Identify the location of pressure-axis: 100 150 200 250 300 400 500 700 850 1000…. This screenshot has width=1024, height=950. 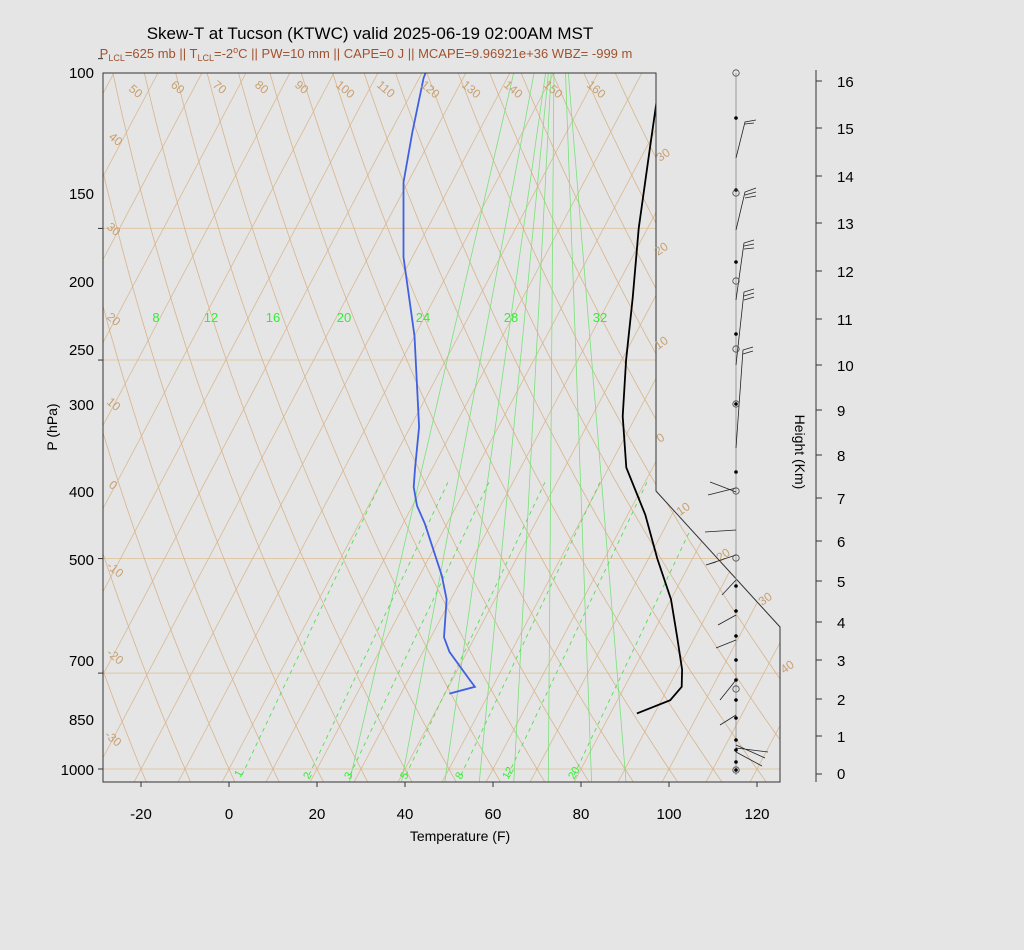
(69, 422).